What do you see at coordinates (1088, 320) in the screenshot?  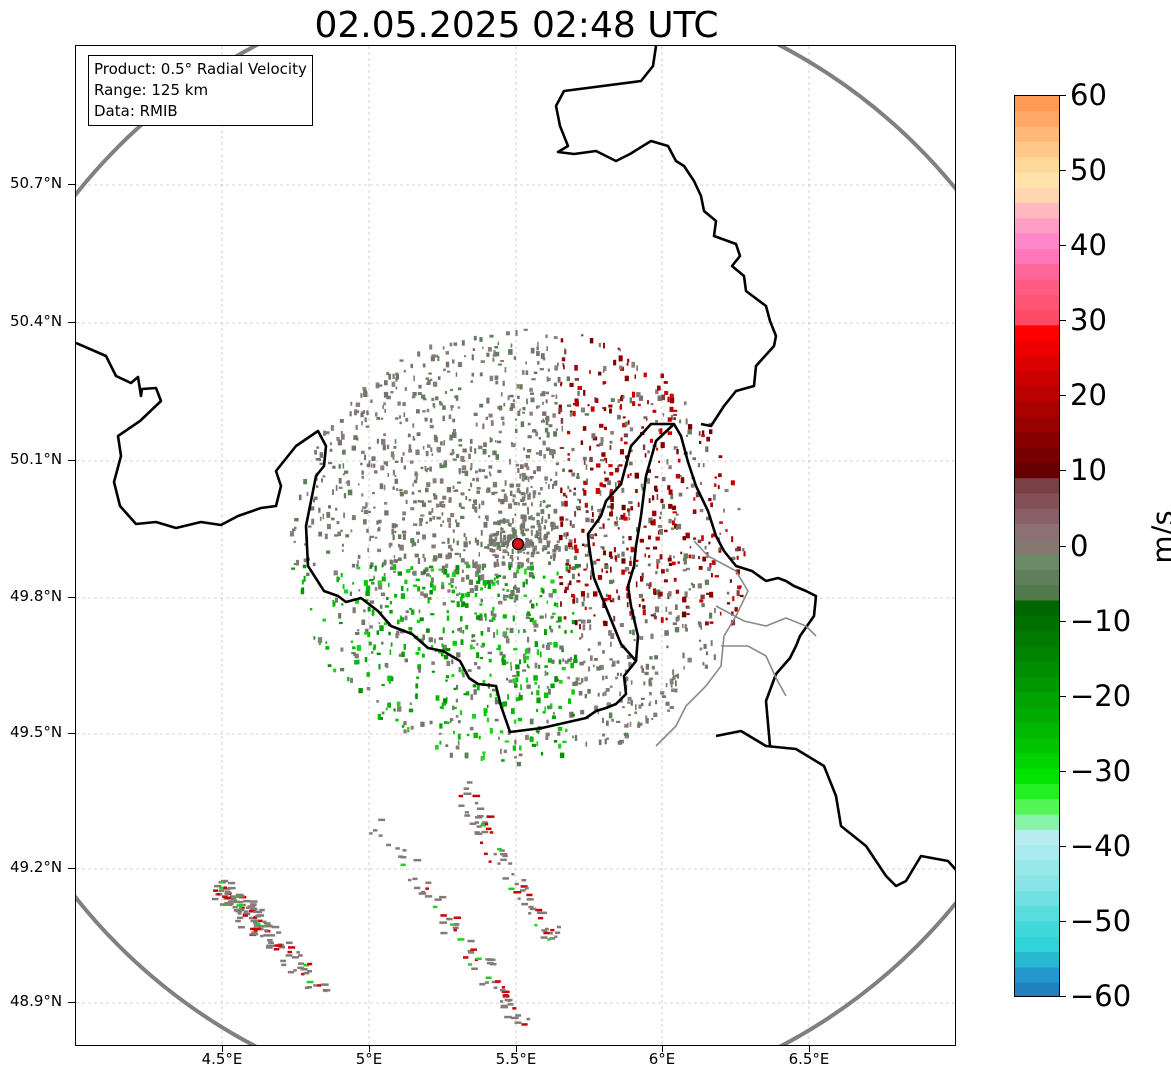 I see `colorbar-tick-label: 30` at bounding box center [1088, 320].